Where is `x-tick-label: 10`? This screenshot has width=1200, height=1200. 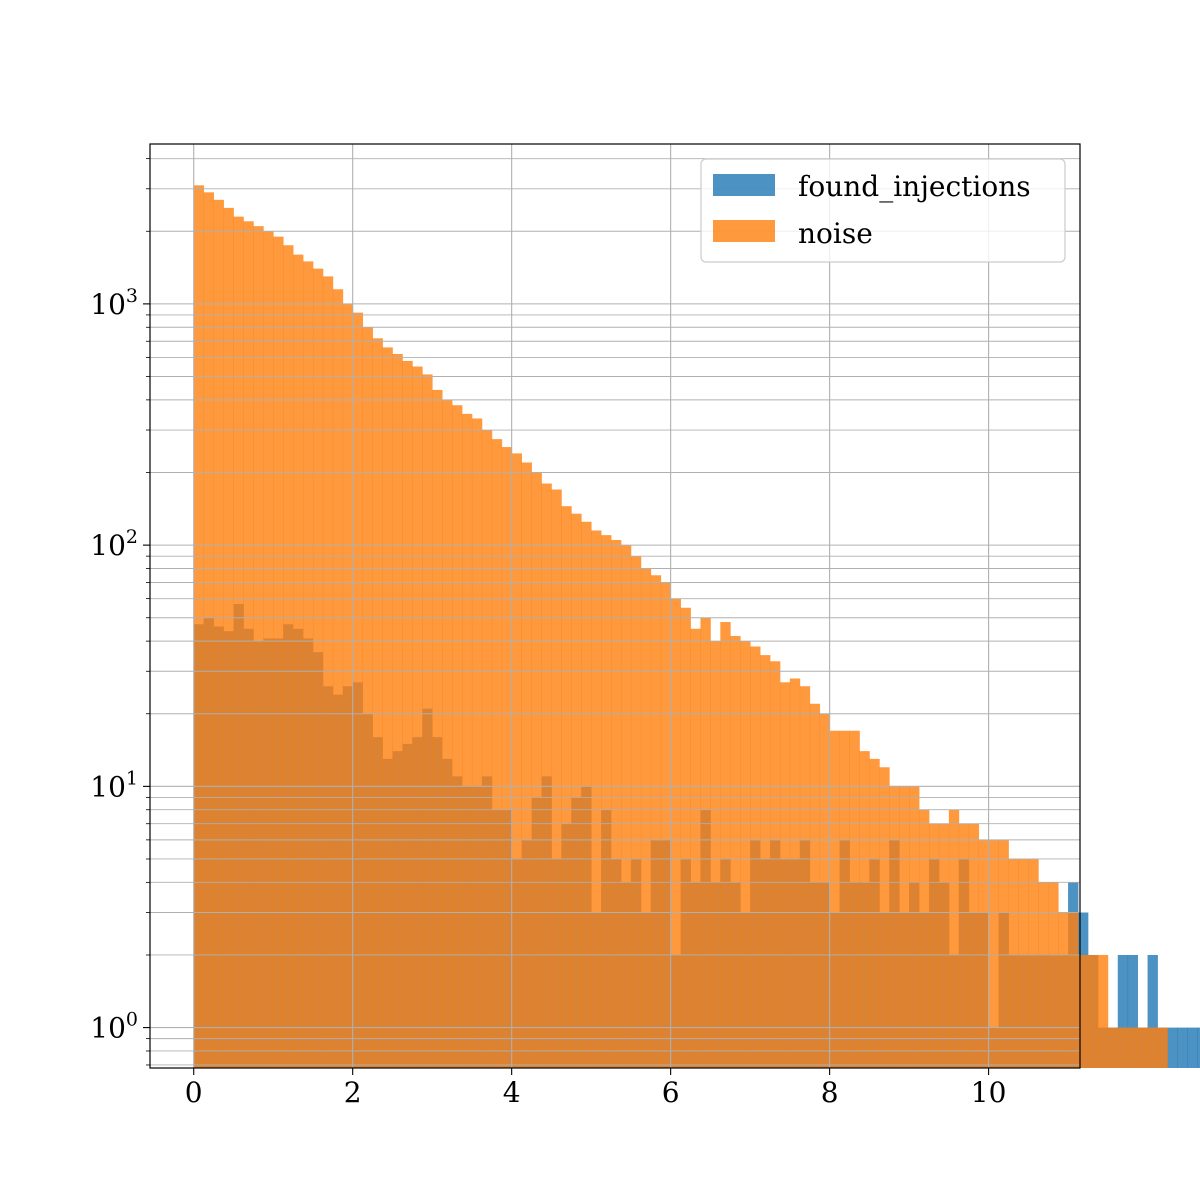
x-tick-label: 10 is located at coordinates (989, 1092).